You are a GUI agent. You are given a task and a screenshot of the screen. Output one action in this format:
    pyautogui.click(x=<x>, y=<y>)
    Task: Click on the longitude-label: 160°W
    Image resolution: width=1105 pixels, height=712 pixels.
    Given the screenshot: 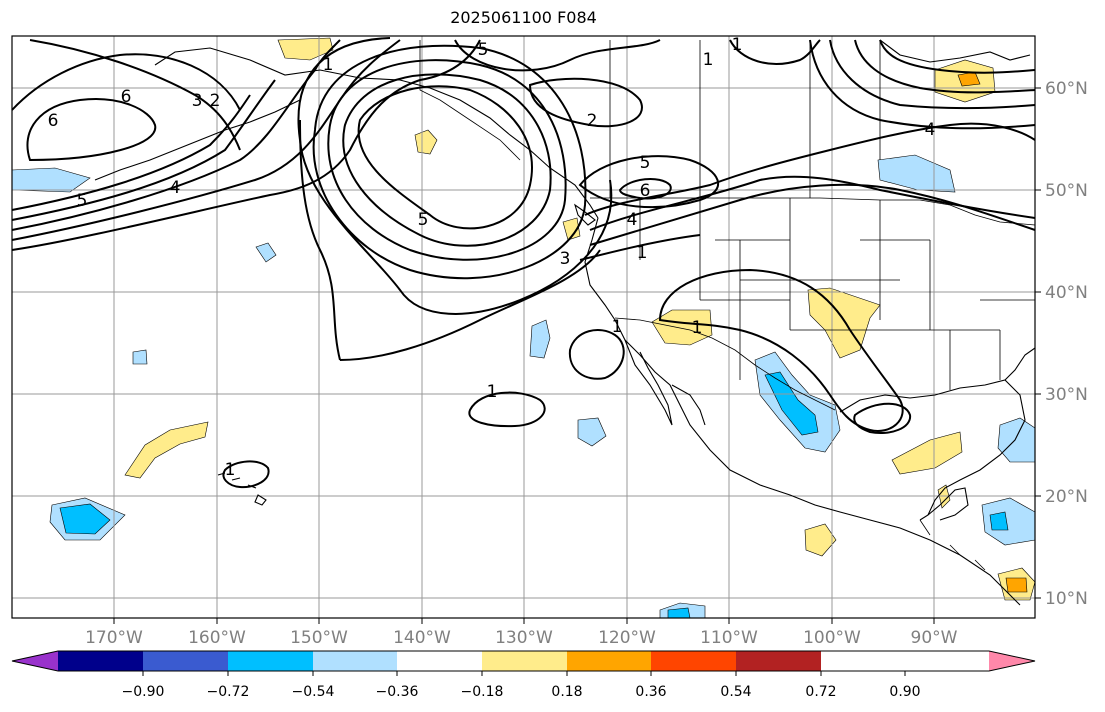 What is the action you would take?
    pyautogui.click(x=217, y=638)
    